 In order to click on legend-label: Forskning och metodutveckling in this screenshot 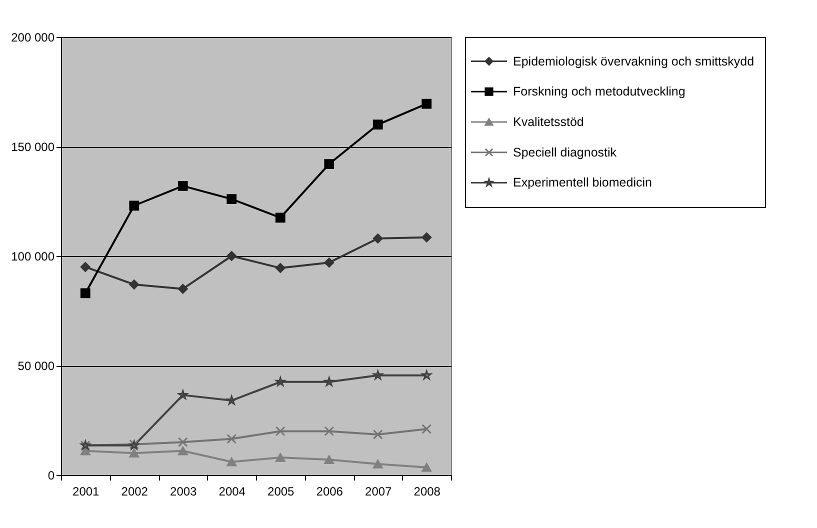, I will do `click(599, 91)`.